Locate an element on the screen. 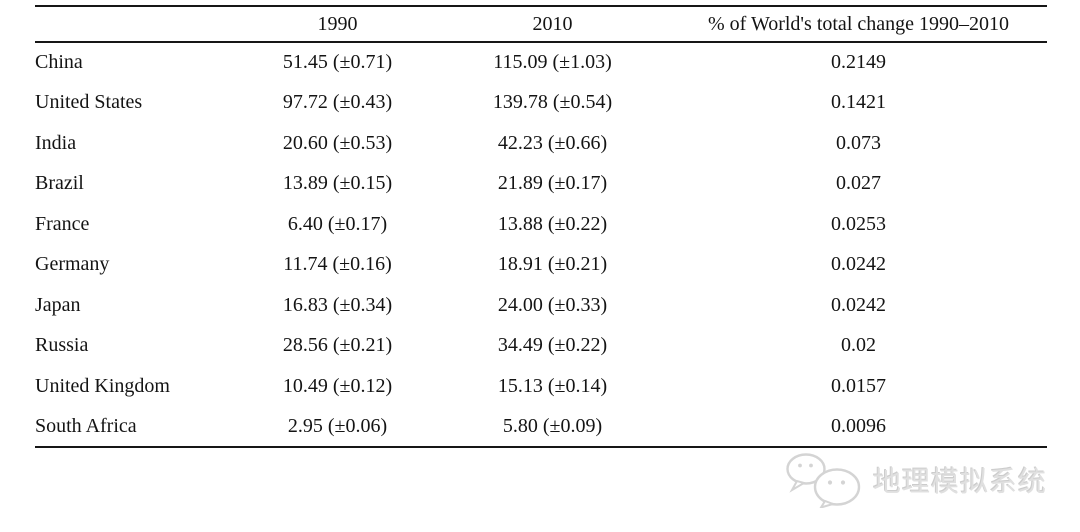  wechat-icon is located at coordinates (825, 481).